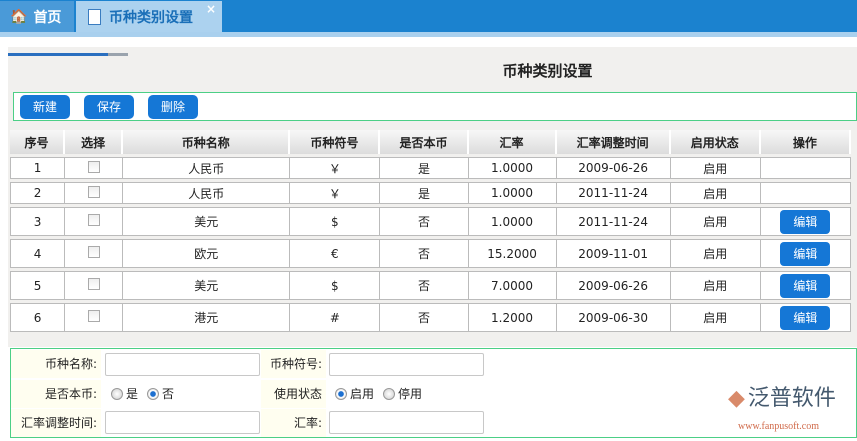 This screenshot has height=441, width=857. I want to click on base-yes-radio, so click(117, 394).